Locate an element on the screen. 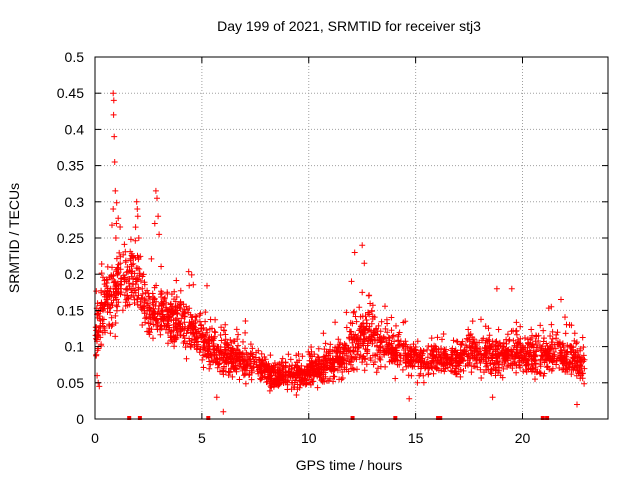  x-tick-label: 0 is located at coordinates (95, 438).